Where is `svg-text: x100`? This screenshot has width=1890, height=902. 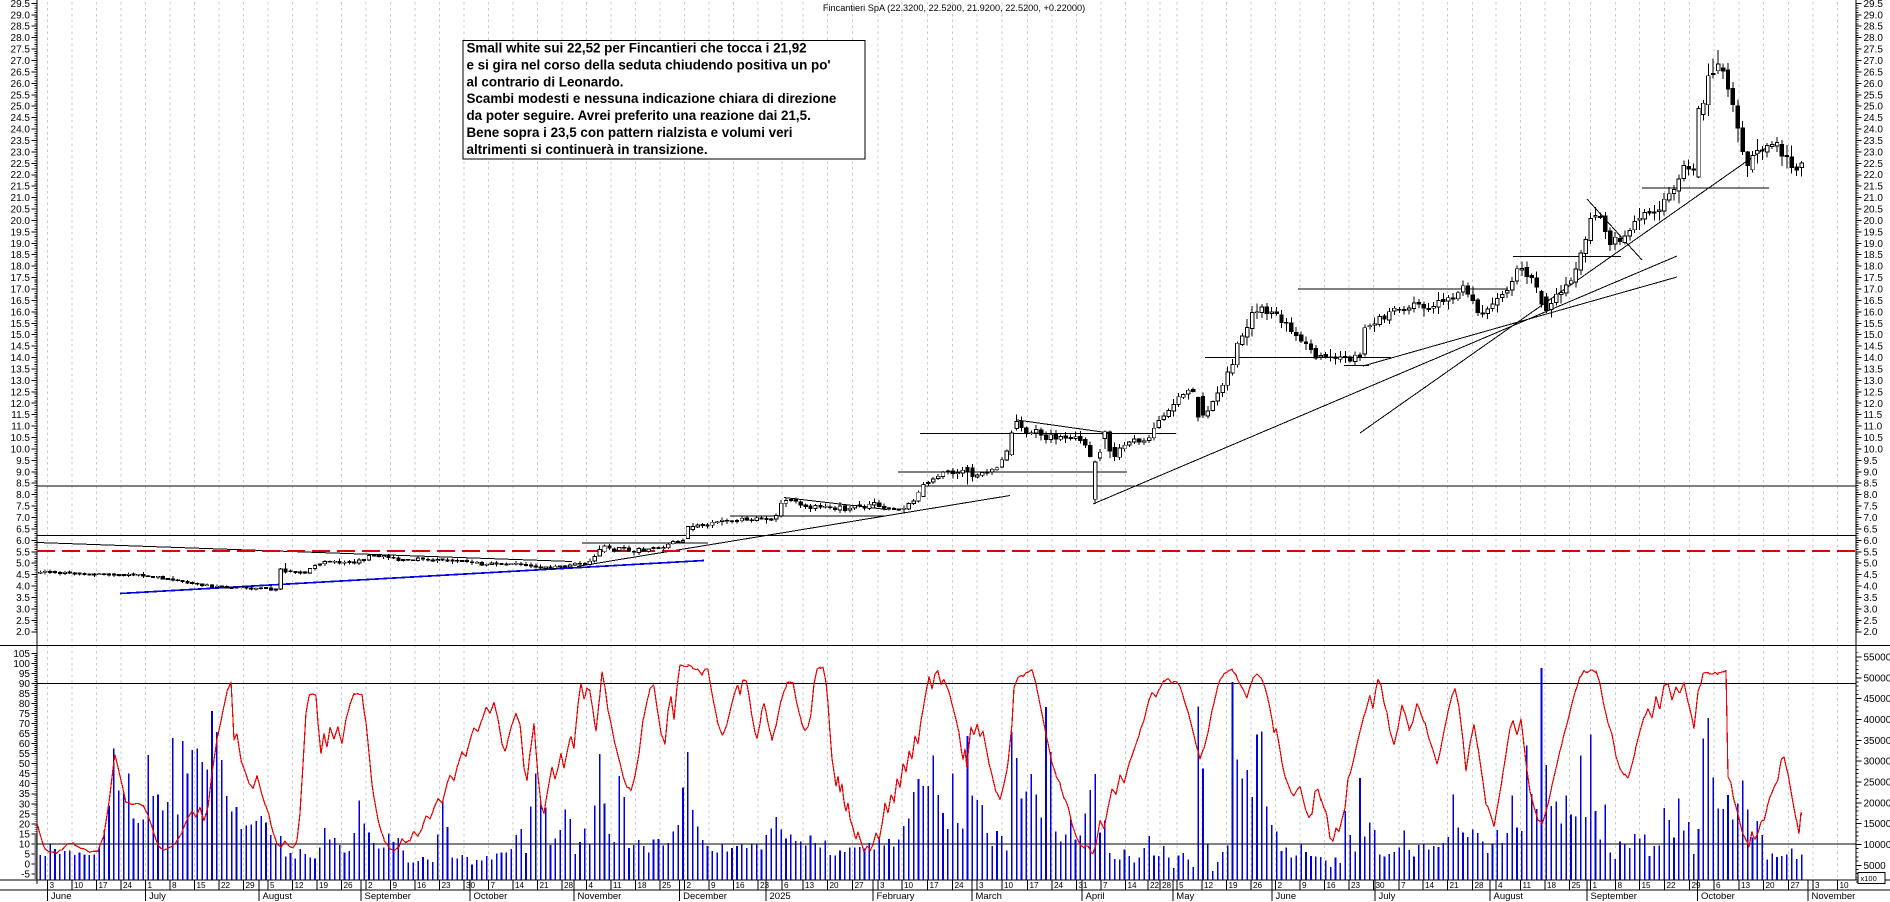 svg-text: x100 is located at coordinates (1869, 878).